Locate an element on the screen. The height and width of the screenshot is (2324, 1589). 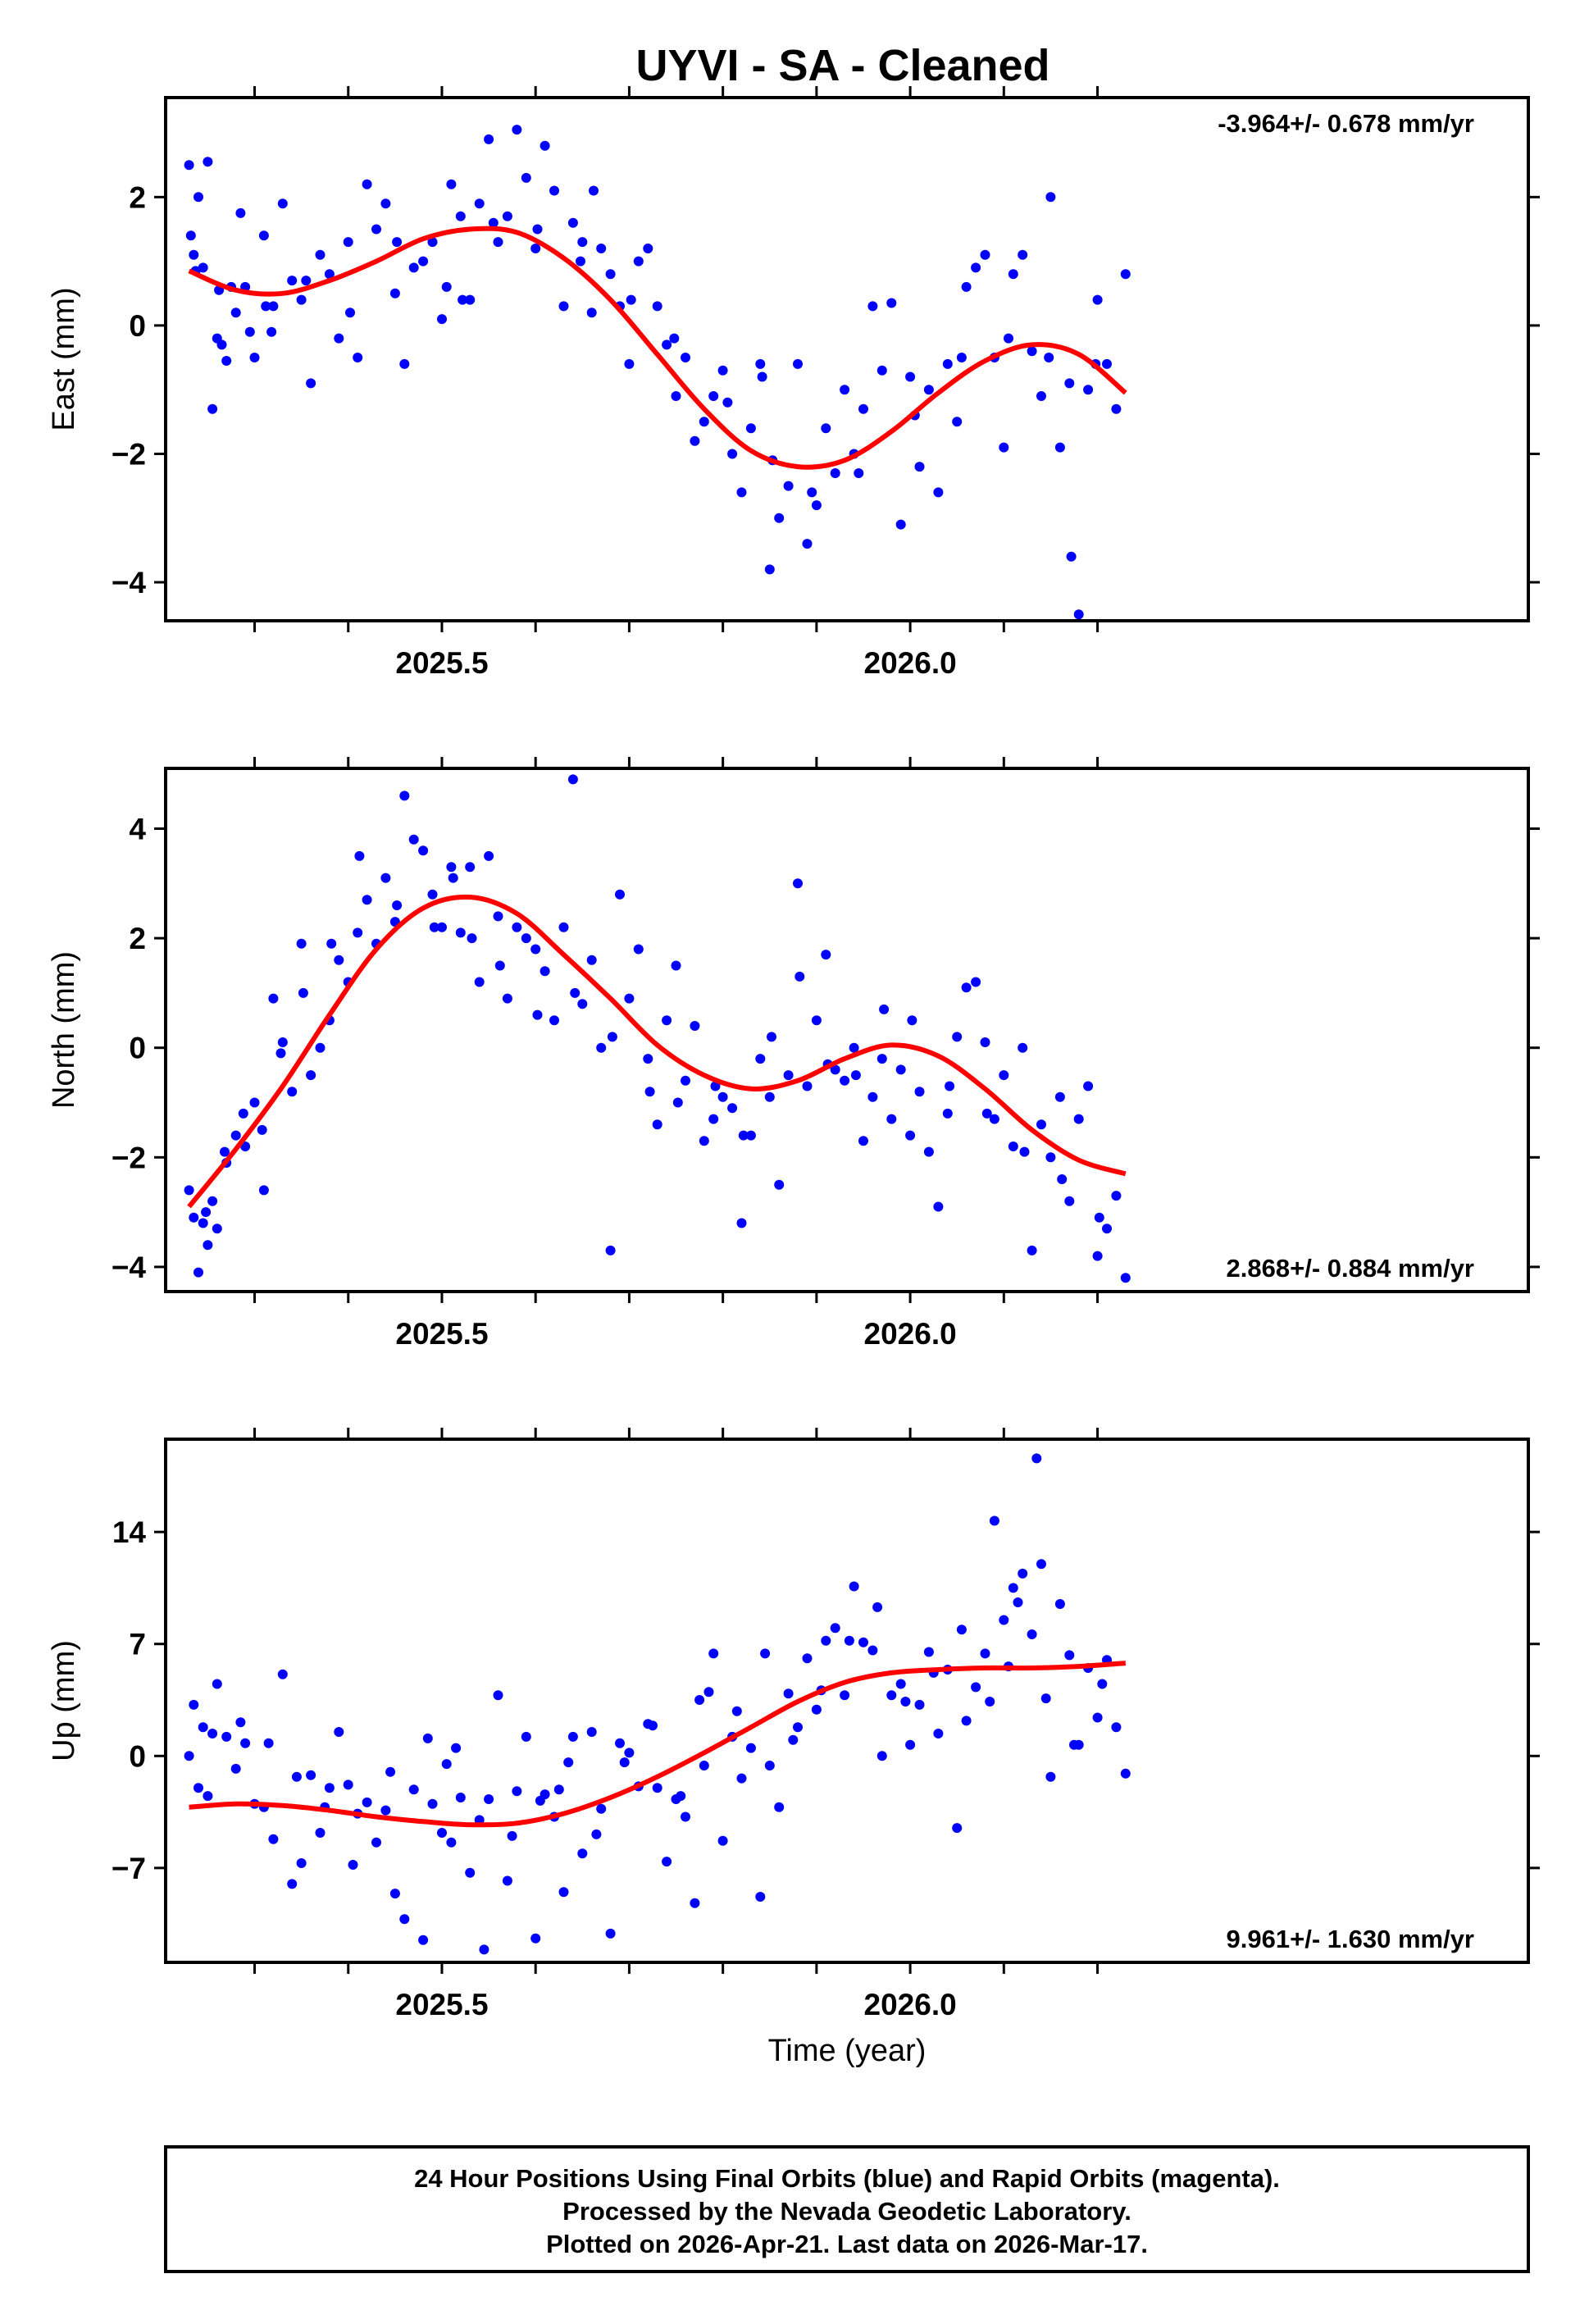
east-xtick-label-1: 2026.0 is located at coordinates (910, 663).